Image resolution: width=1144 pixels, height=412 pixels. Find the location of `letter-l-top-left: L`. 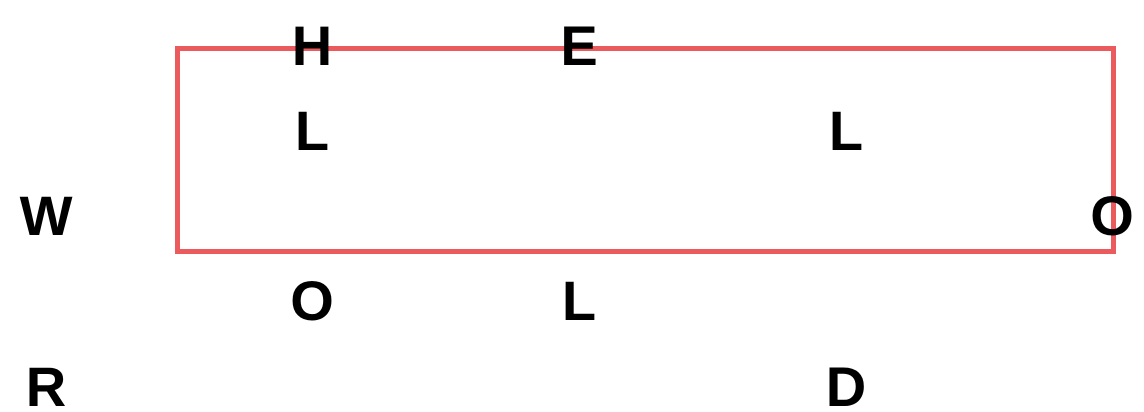

letter-l-top-left: L is located at coordinates (312, 130).